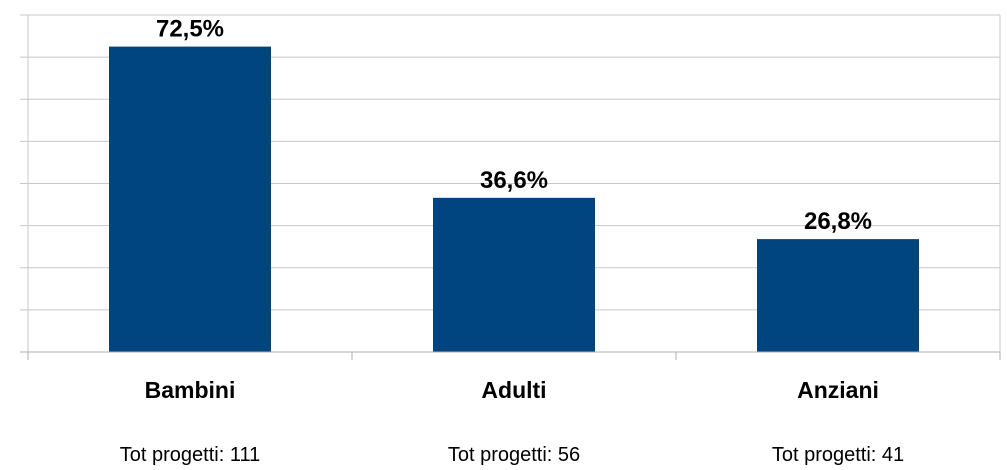  Describe the element at coordinates (514, 455) in the screenshot. I see `category-total-label: Tot progetti: 56` at that location.